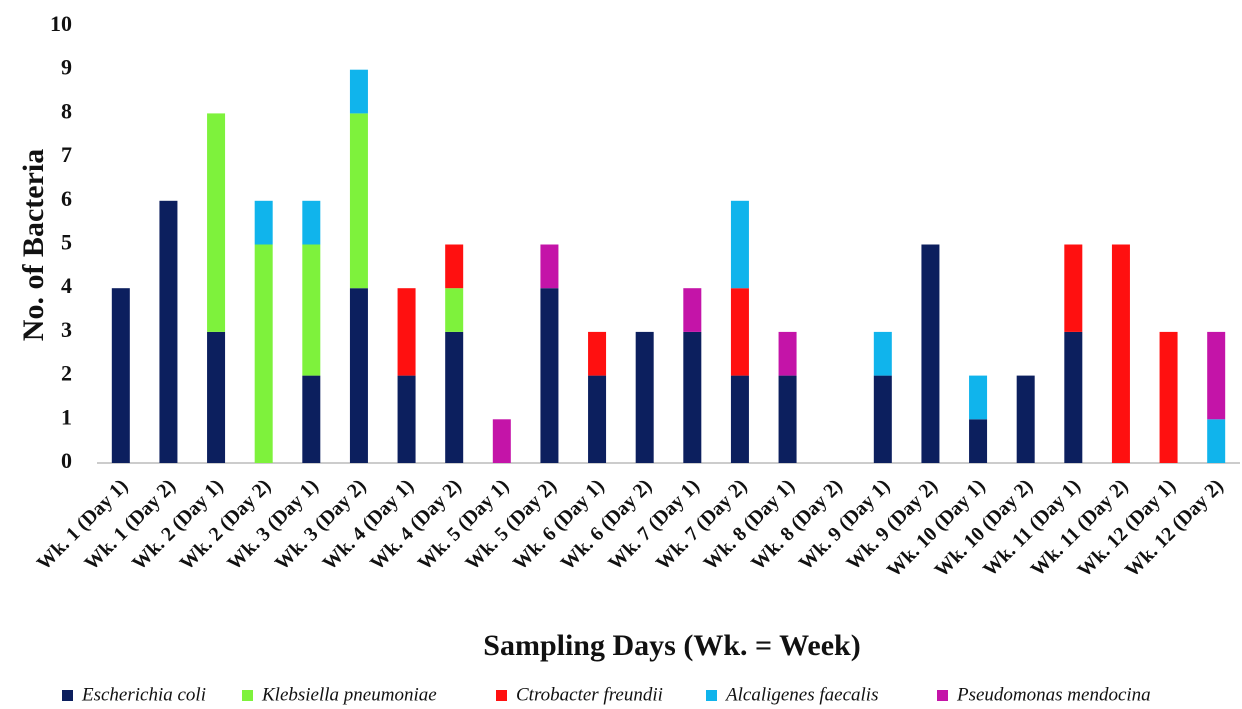  I want to click on y-axis-title: No. of Bacteria, so click(33, 245).